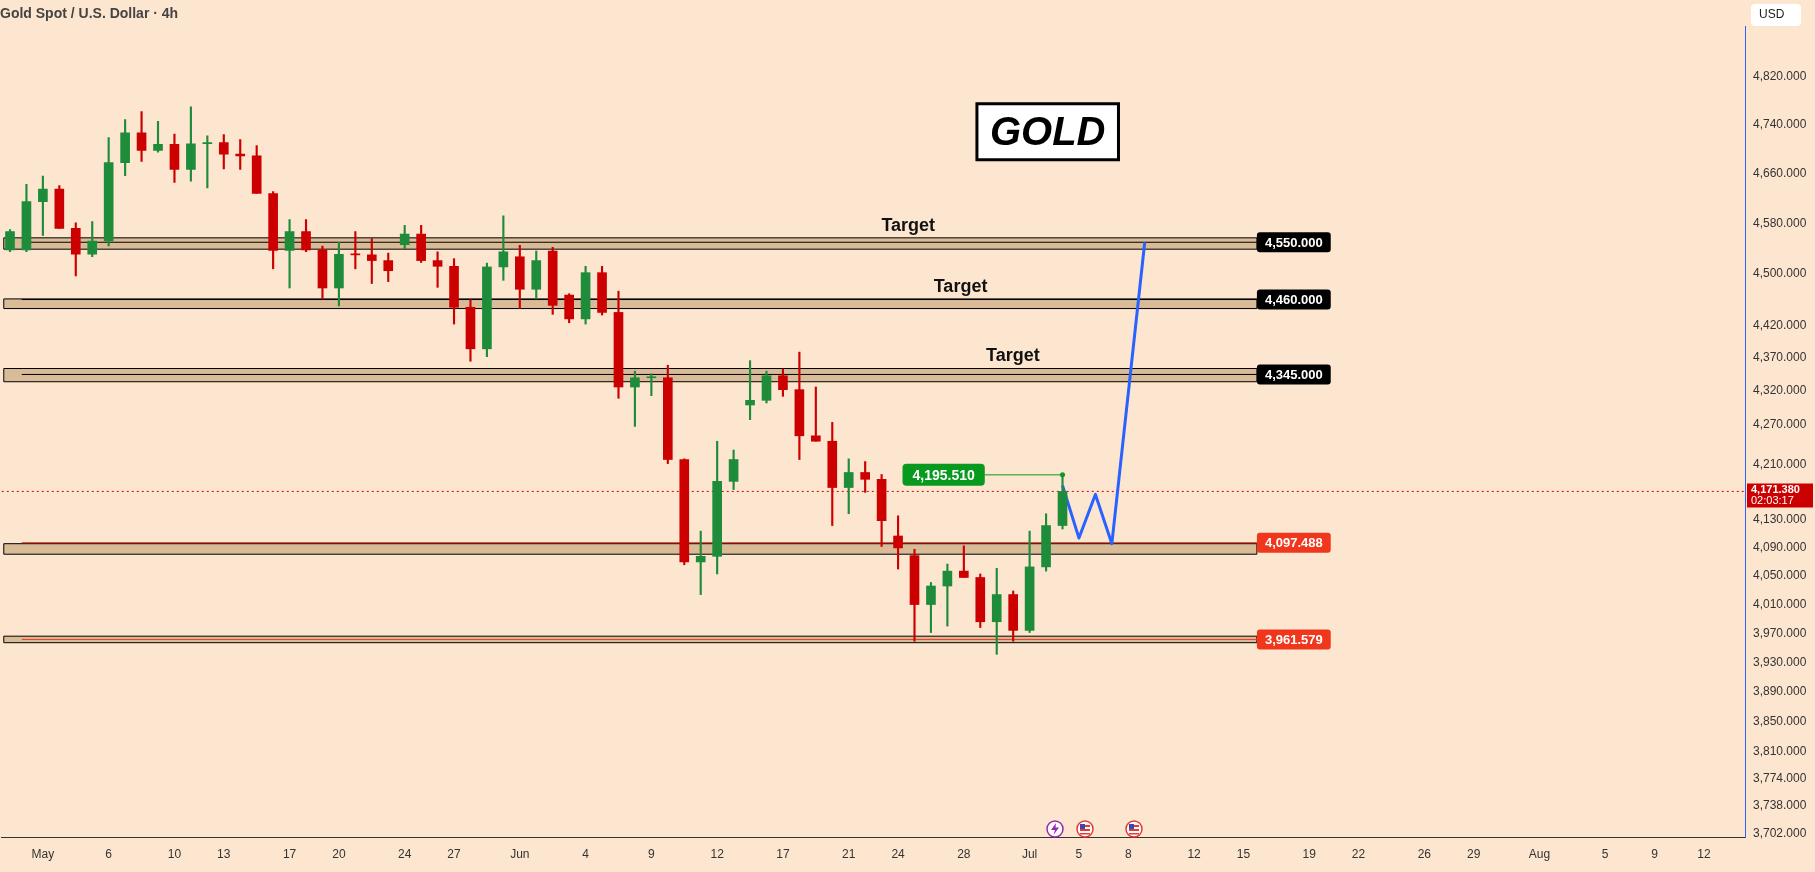 The width and height of the screenshot is (1815, 872). What do you see at coordinates (520, 854) in the screenshot?
I see `x-tick-label: Jun` at bounding box center [520, 854].